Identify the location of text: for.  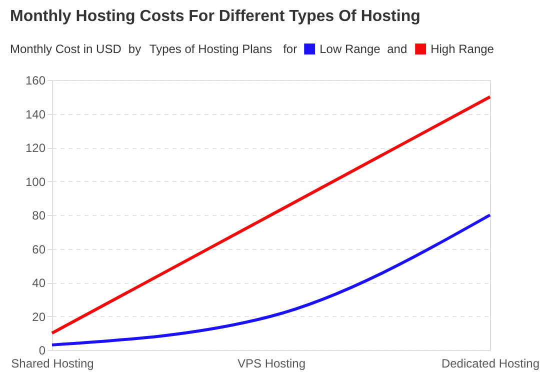
(290, 49).